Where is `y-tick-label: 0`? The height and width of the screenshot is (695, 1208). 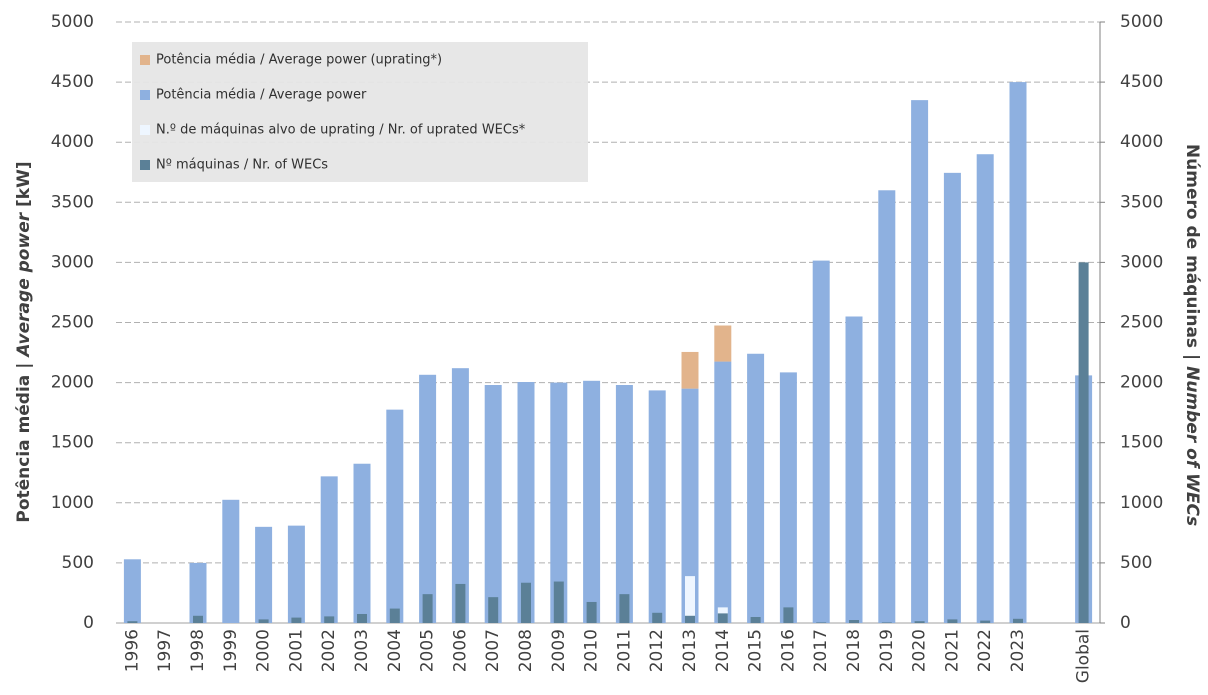 y-tick-label: 0 is located at coordinates (88, 623).